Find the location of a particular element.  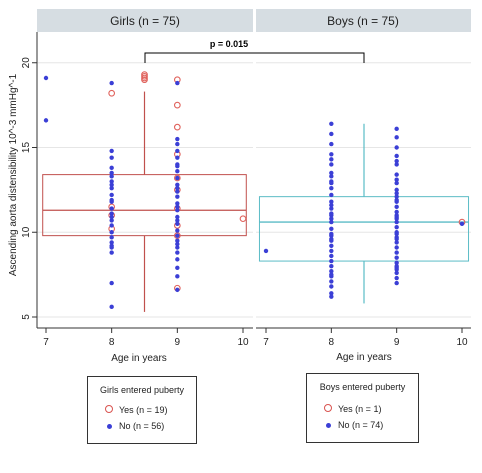

girls-x-tick-label: 8 is located at coordinates (112, 342).